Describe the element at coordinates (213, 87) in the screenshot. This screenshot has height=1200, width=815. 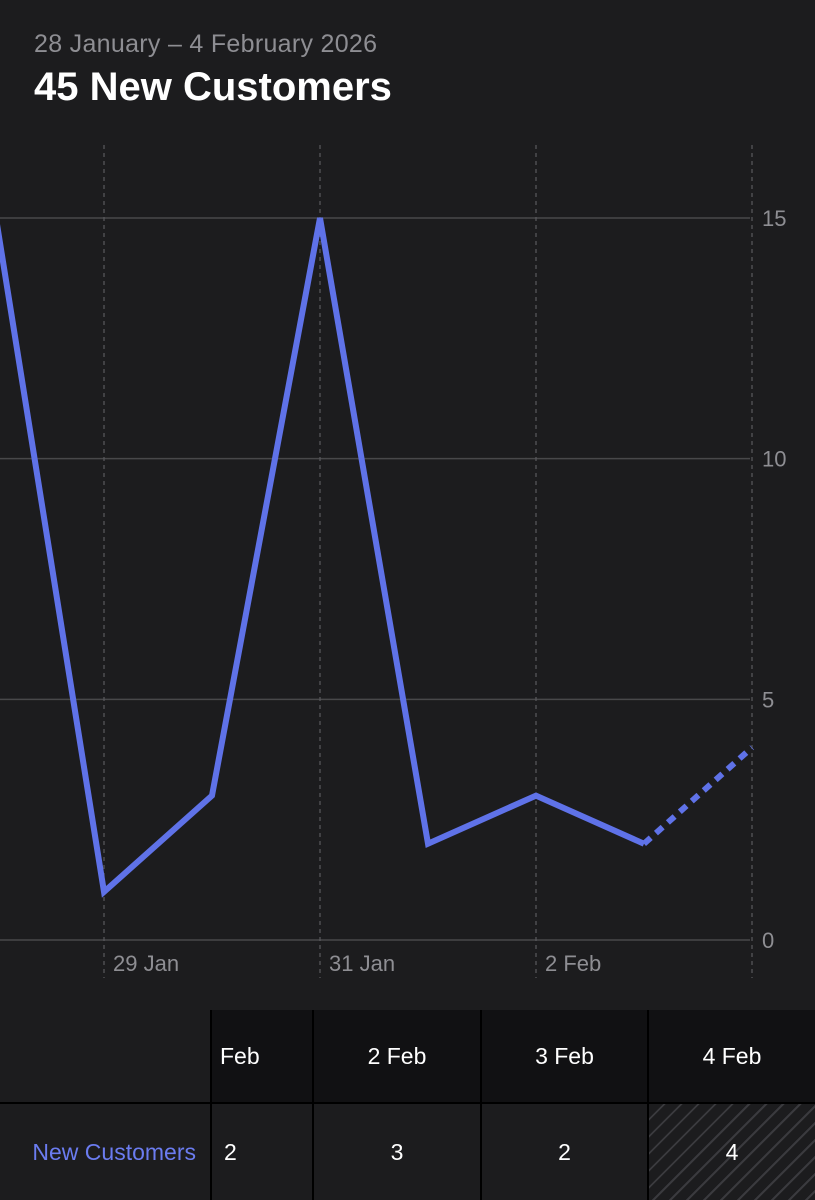
I see `headline-total: 45 New Customers` at that location.